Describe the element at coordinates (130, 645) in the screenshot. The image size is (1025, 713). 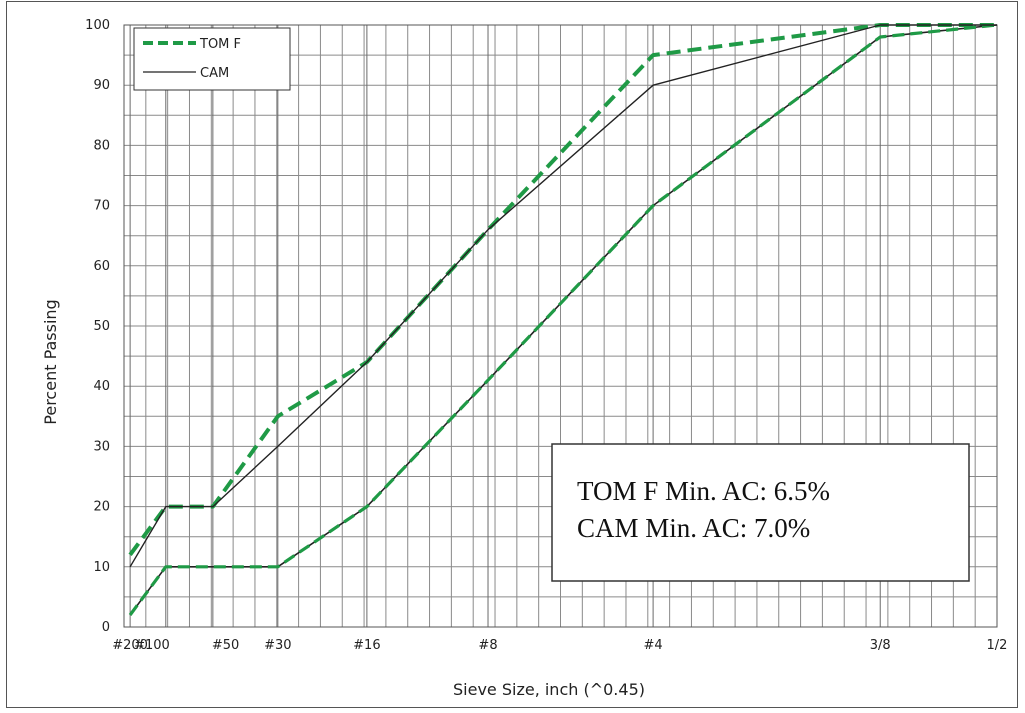
I see `x-tick-label: #200` at that location.